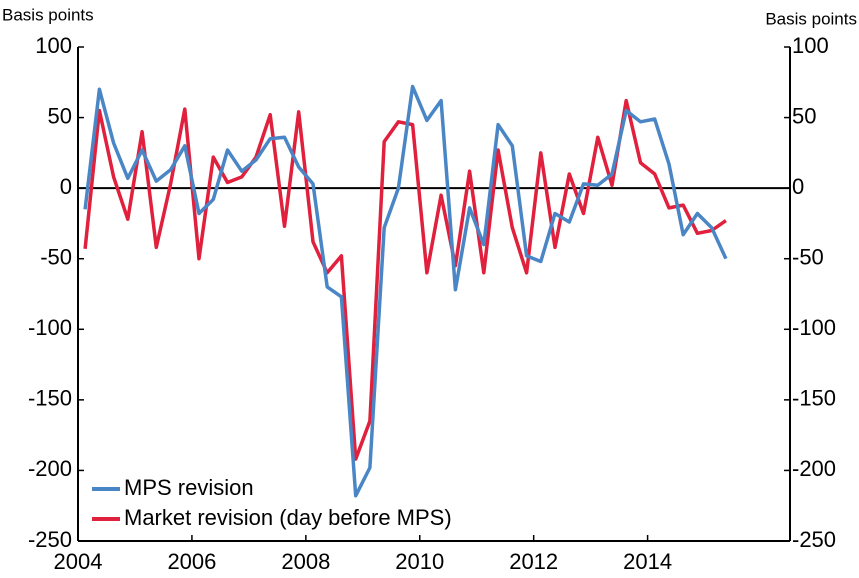 This screenshot has height=578, width=859. Describe the element at coordinates (810, 45) in the screenshot. I see `y2-tick-label: 100` at that location.